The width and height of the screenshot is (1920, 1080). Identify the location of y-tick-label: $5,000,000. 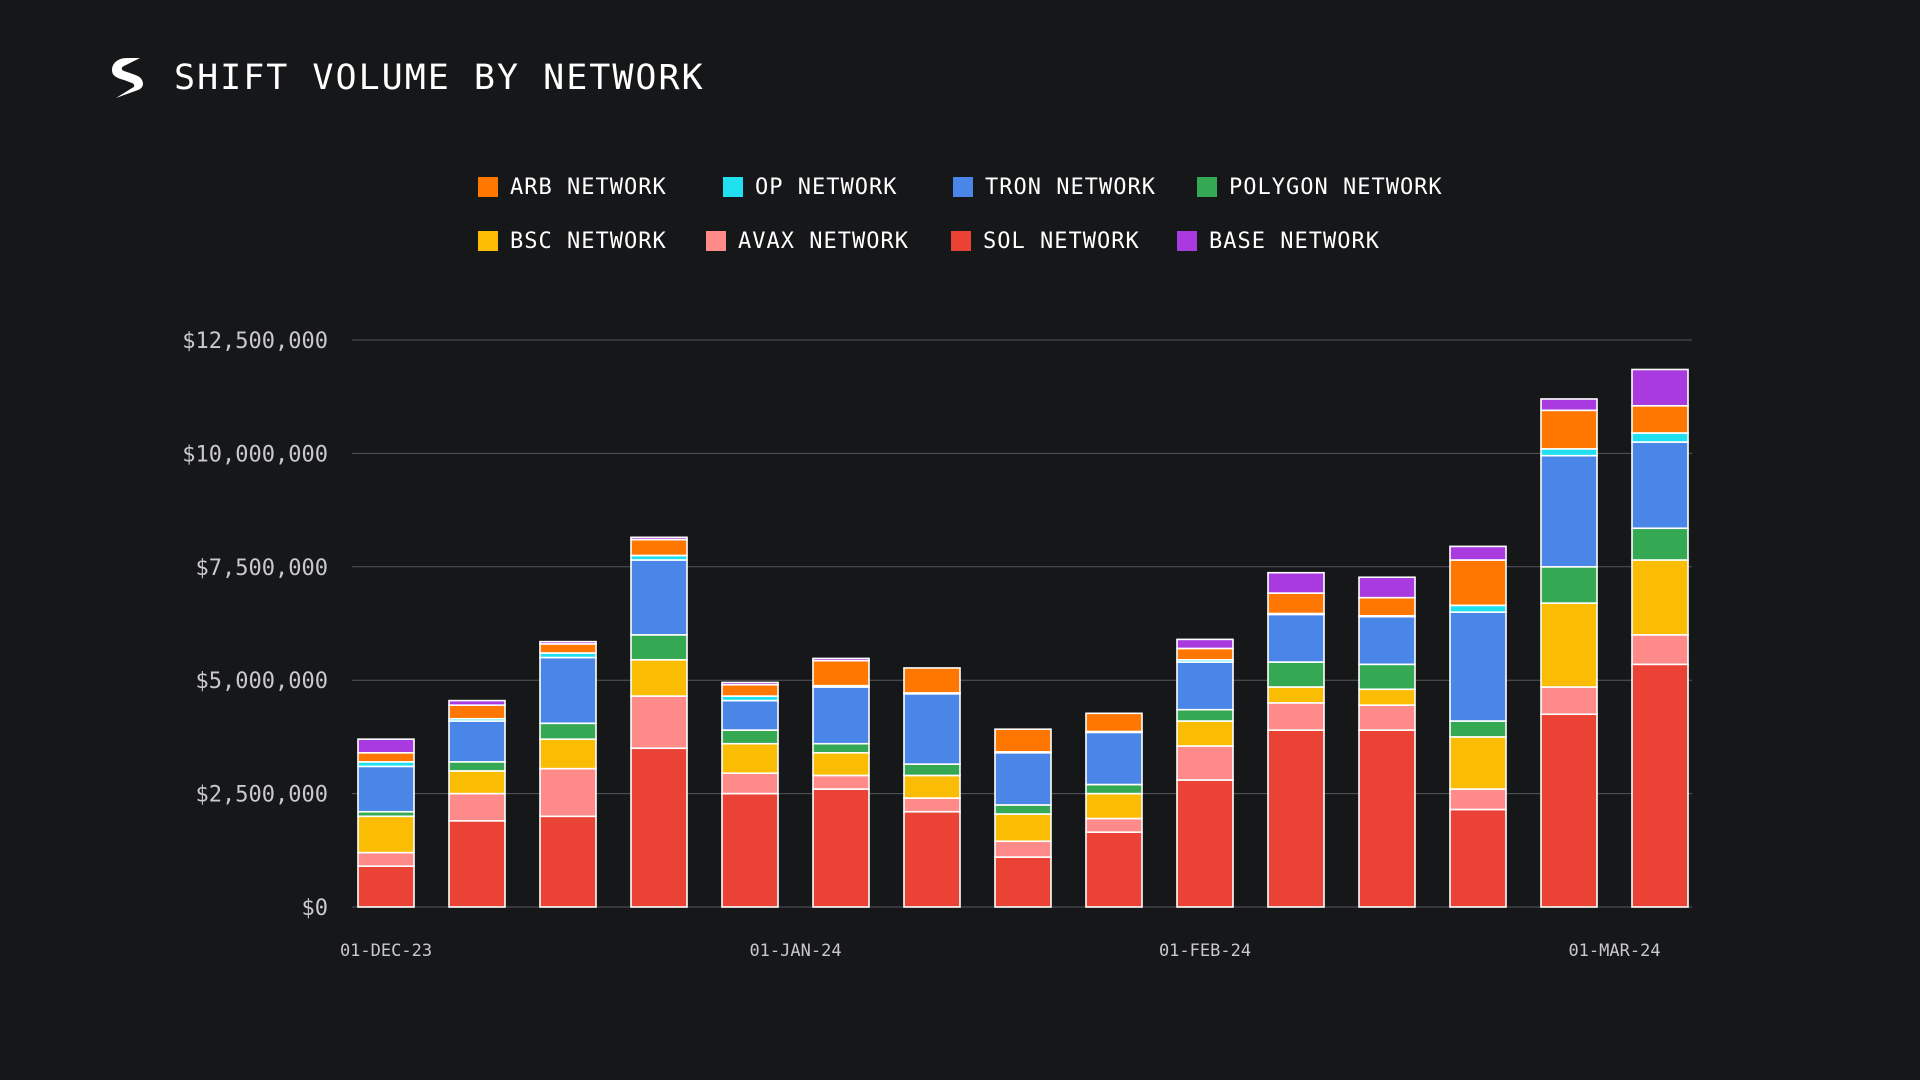
(262, 681).